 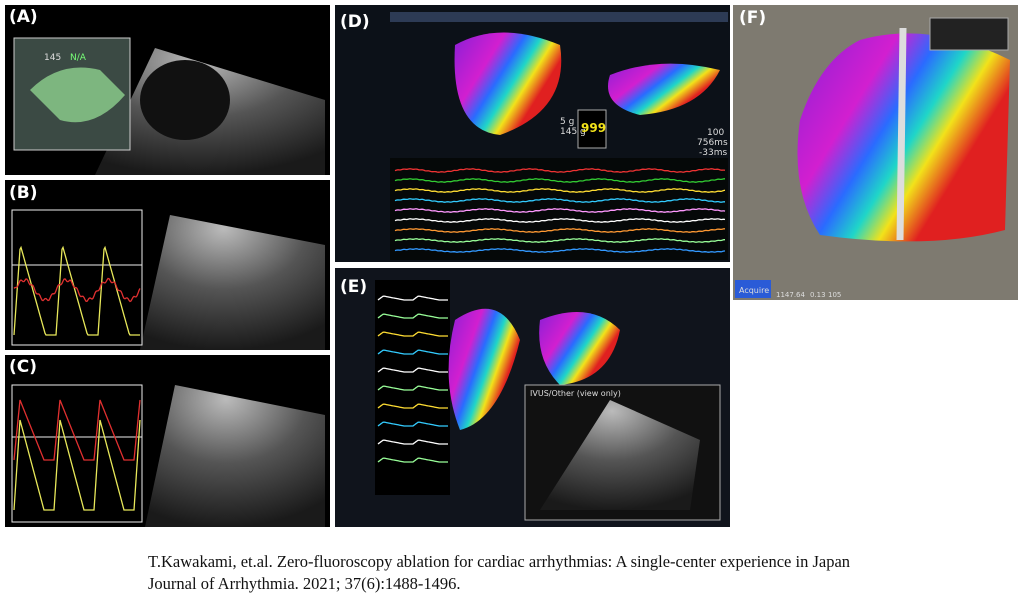 I want to click on ui-text: Acquire, so click(x=754, y=290).